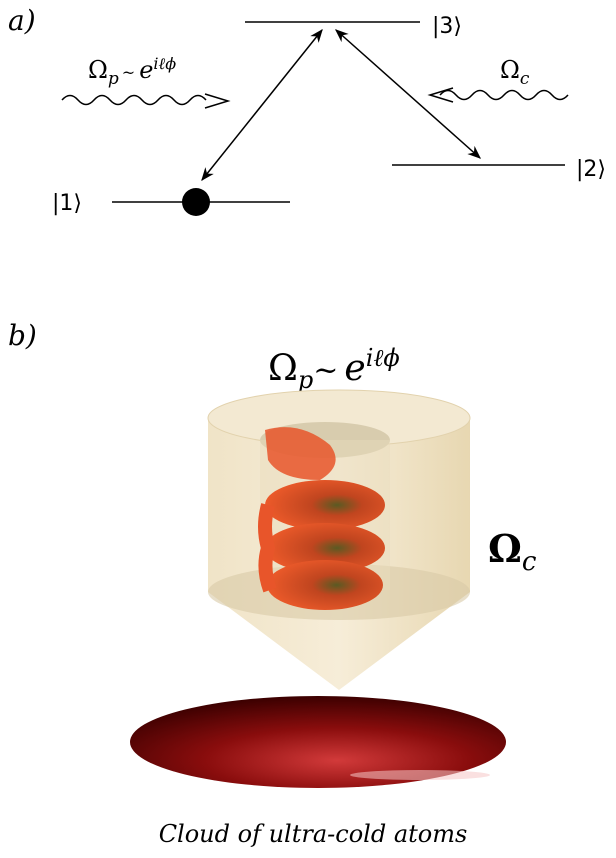  Describe the element at coordinates (318, 742) in the screenshot. I see `atom-cloud` at that location.